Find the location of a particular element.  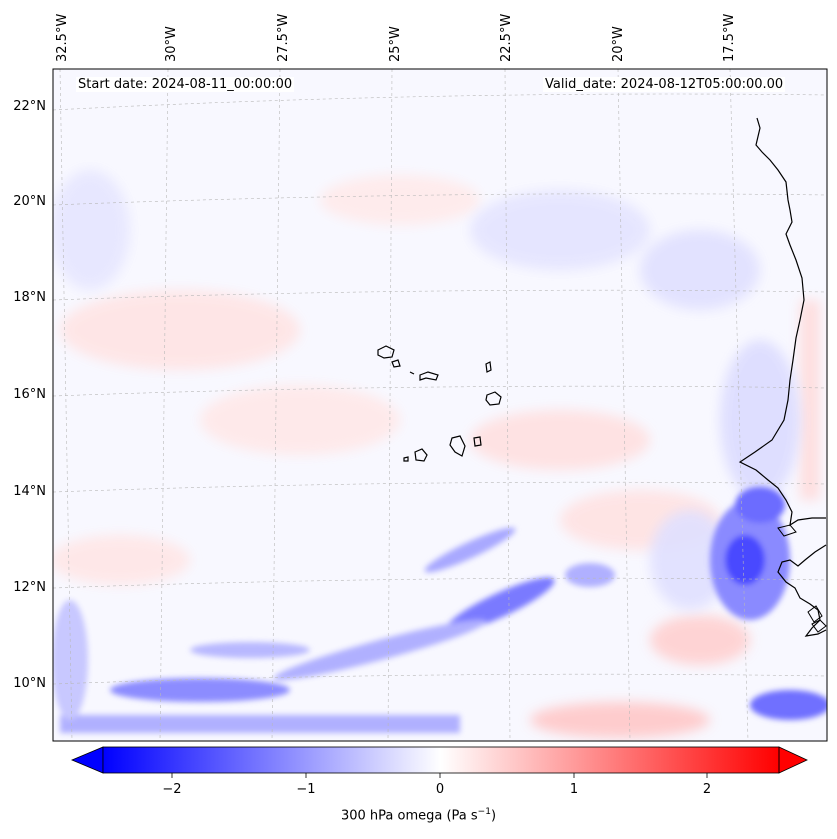

colorbar-gradient is located at coordinates (441, 760).